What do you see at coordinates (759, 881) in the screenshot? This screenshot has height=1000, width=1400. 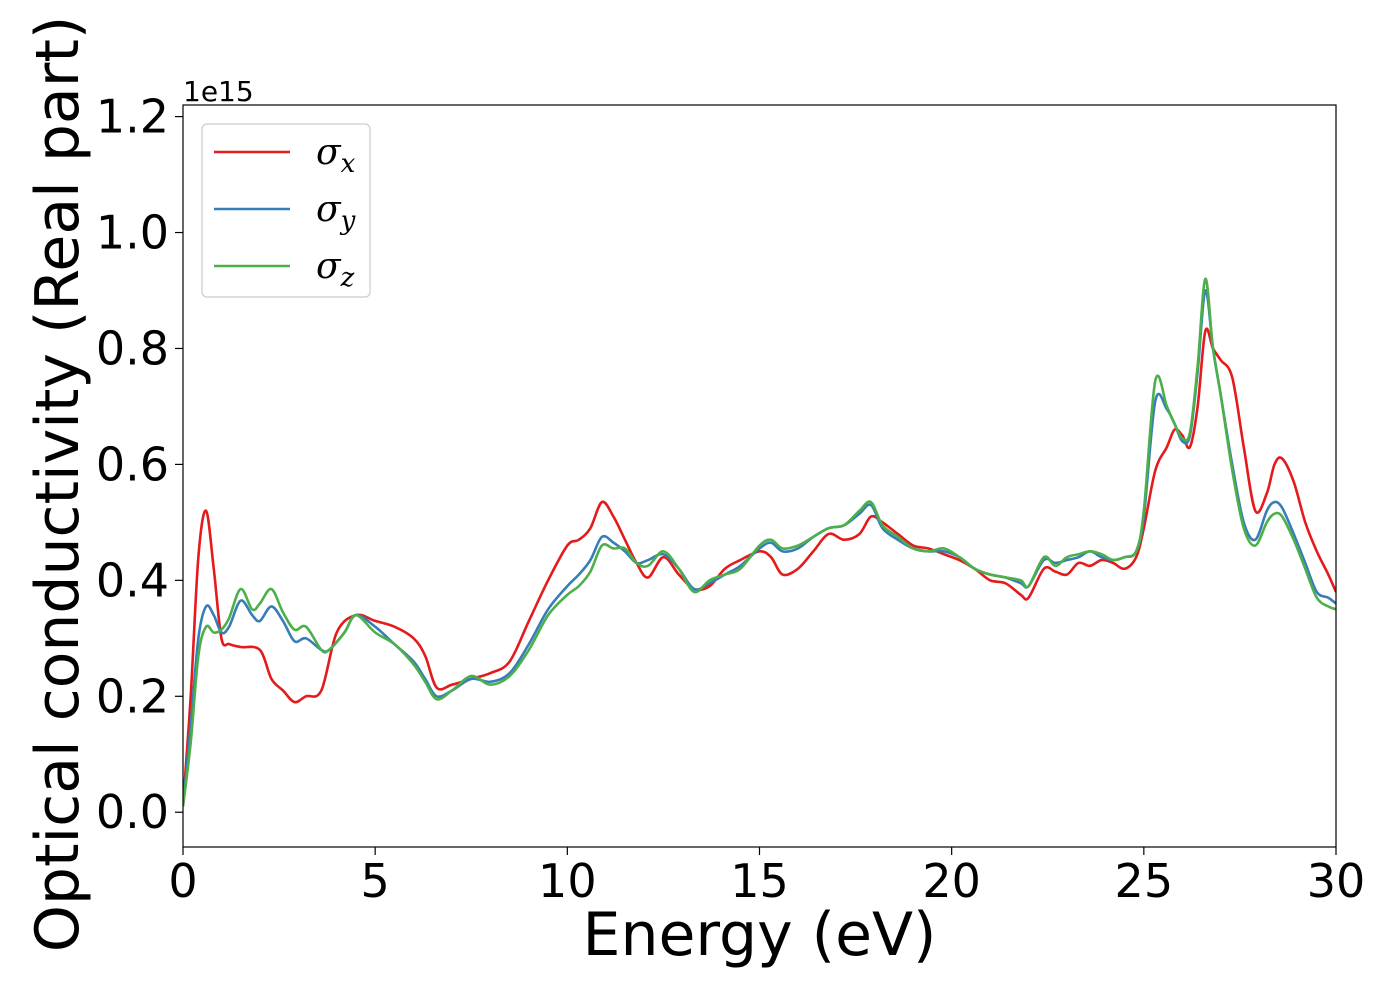 I see `x-tick-label: 15` at bounding box center [759, 881].